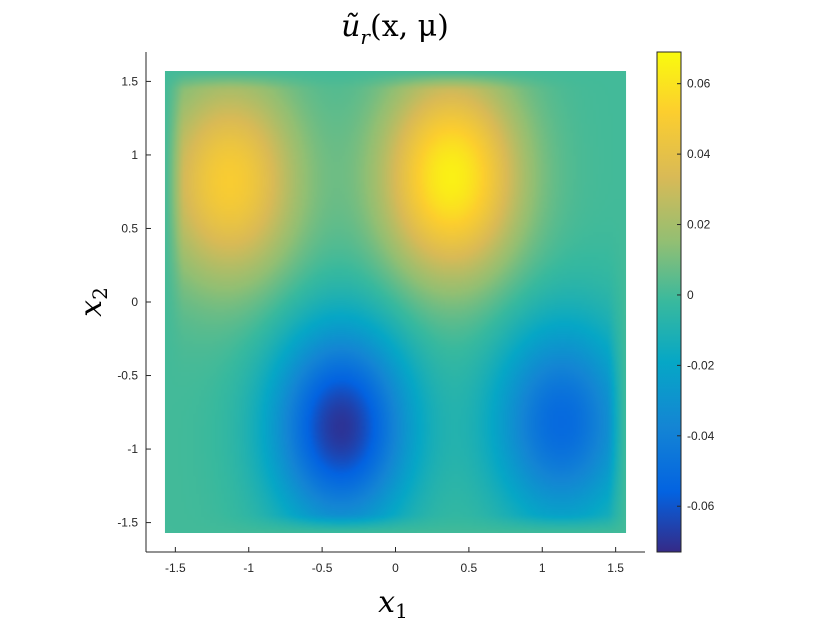 This screenshot has width=830, height=623. Describe the element at coordinates (127, 523) in the screenshot. I see `y-tick-label: -1.5` at that location.